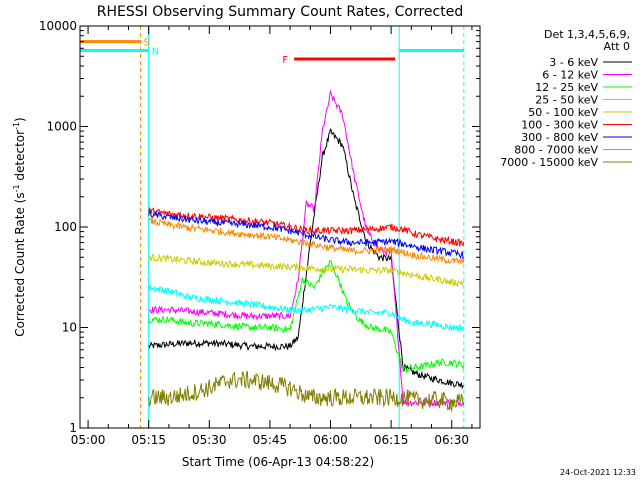 The width and height of the screenshot is (640, 480). What do you see at coordinates (563, 112) in the screenshot?
I see `legend-label-50-100-kev: 50 - 100 keV` at bounding box center [563, 112].